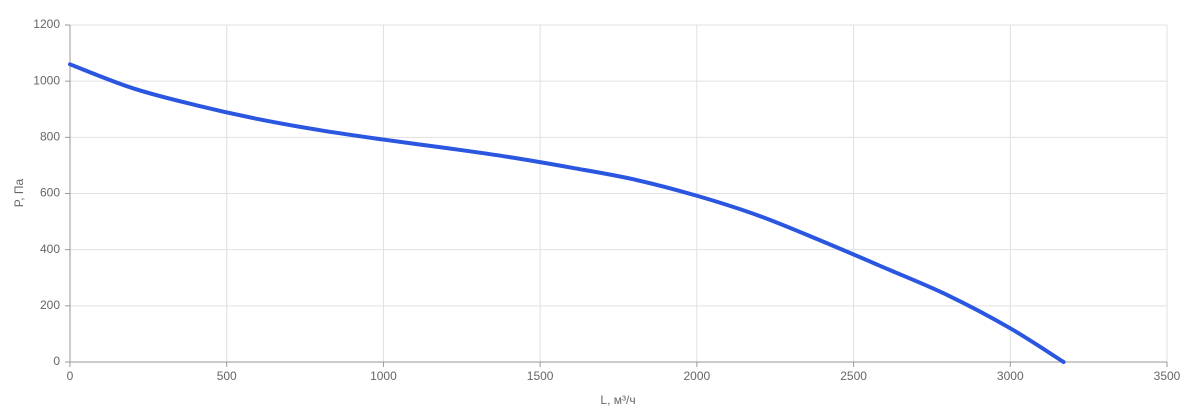 The width and height of the screenshot is (1200, 418). Describe the element at coordinates (19, 192) in the screenshot. I see `y-axis-label: P, Па` at that location.